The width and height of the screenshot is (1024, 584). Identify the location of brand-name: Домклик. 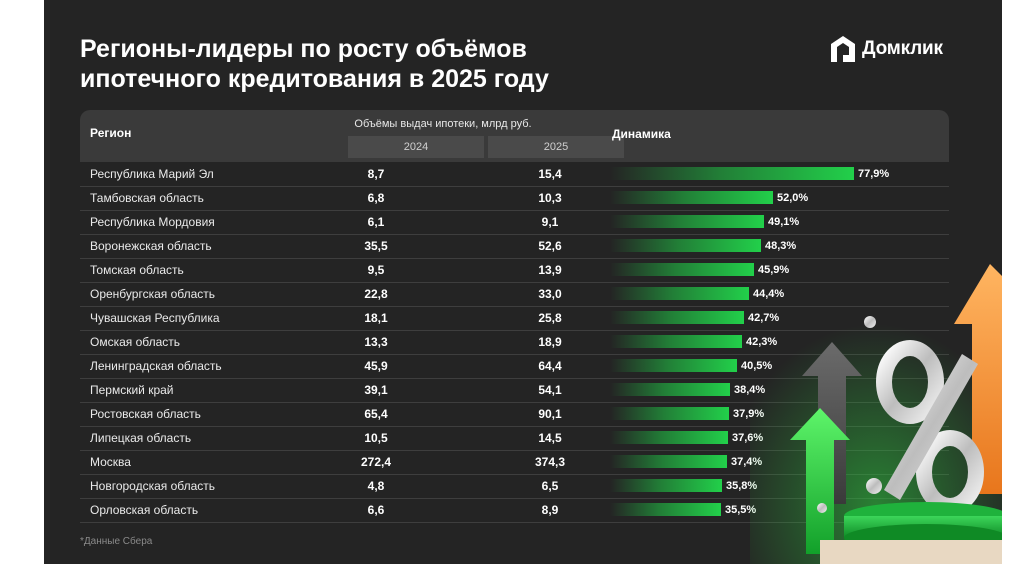
(902, 48).